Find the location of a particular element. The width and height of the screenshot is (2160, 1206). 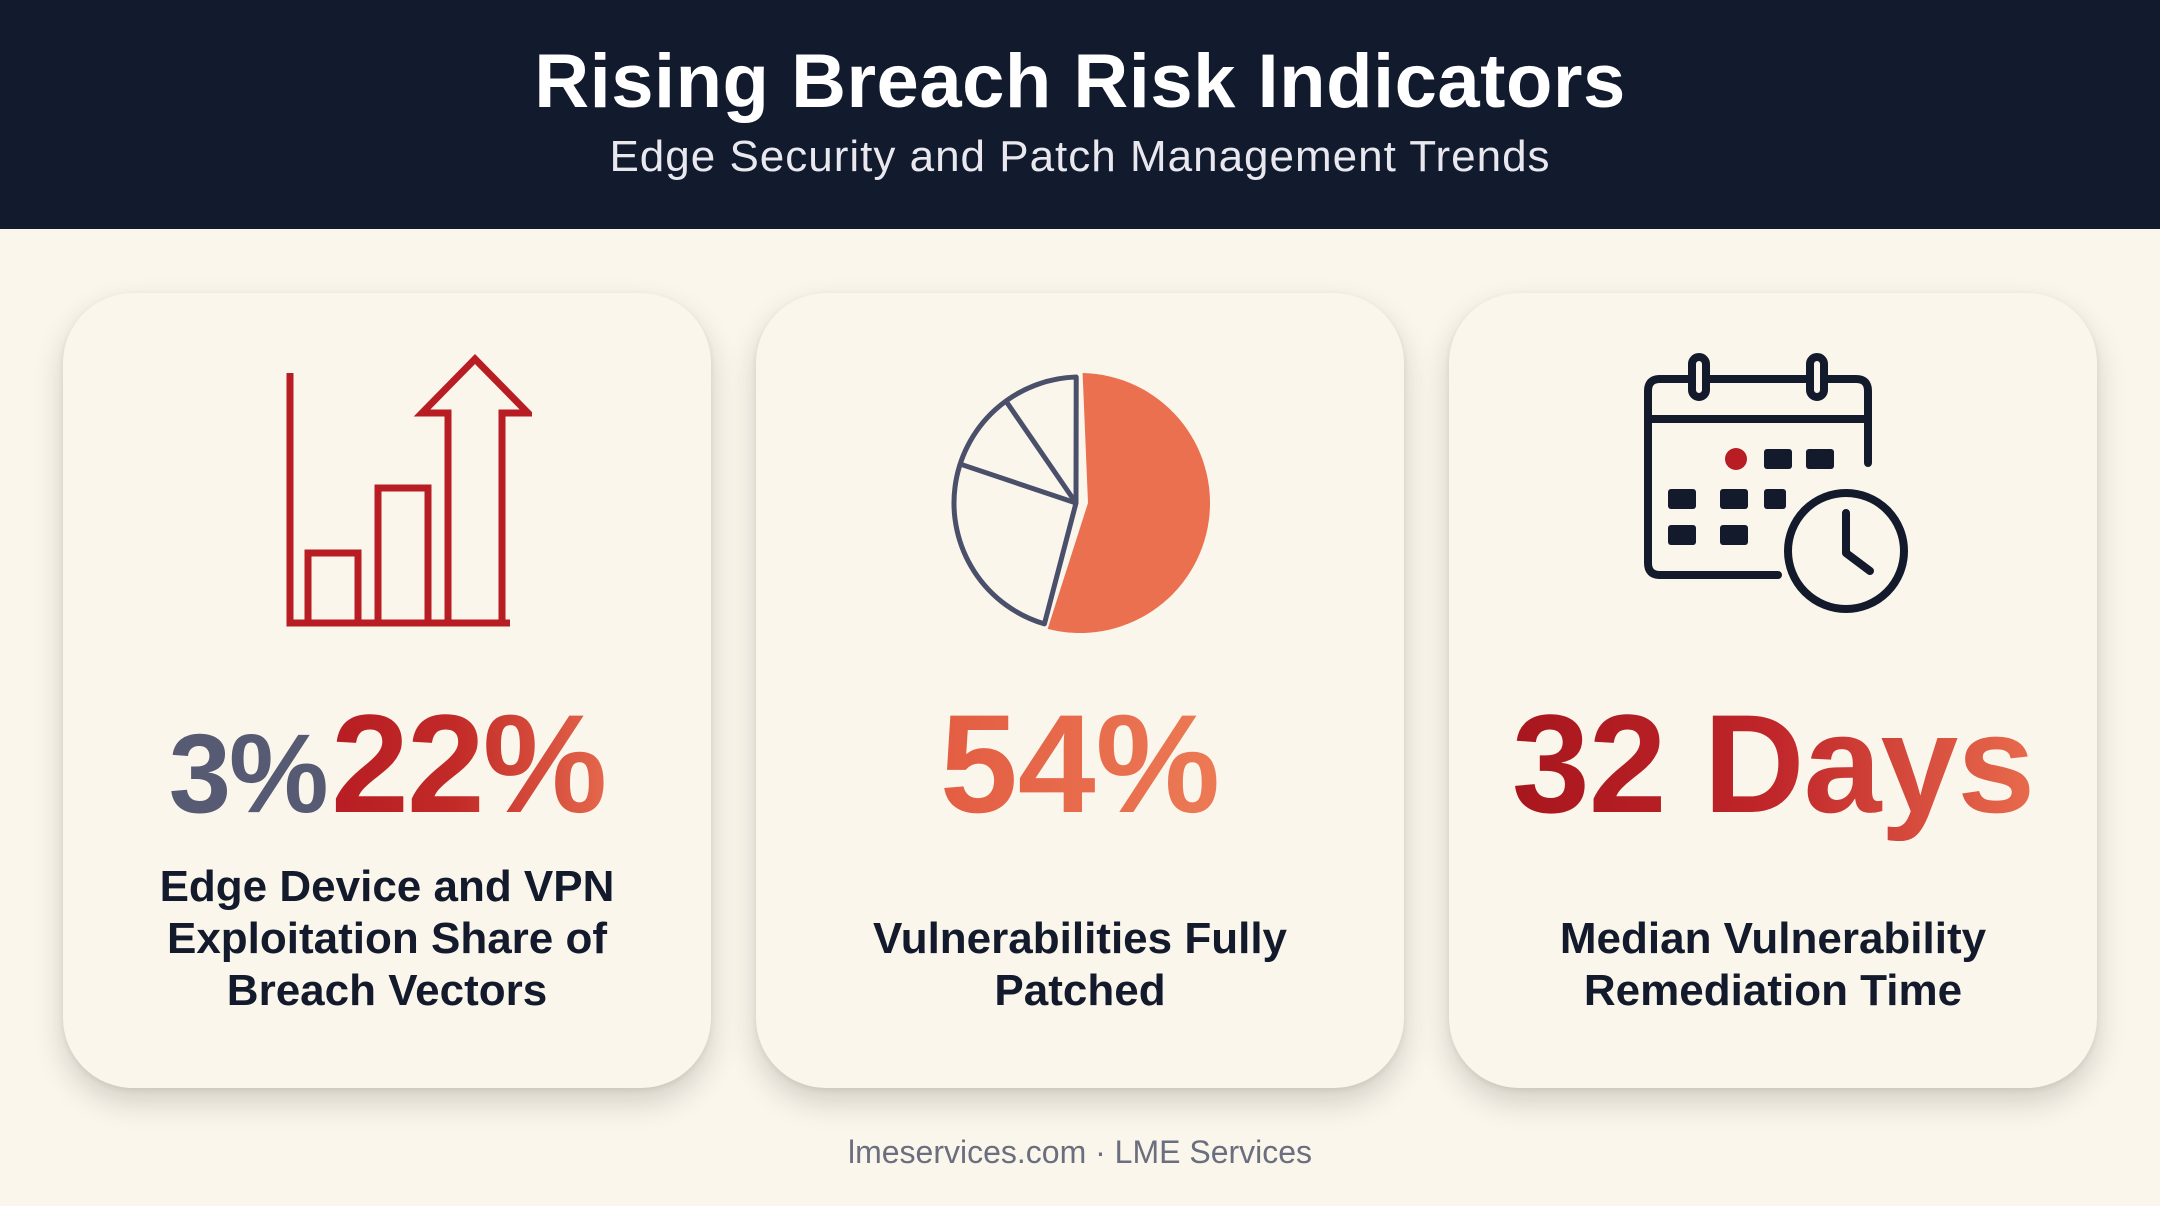

stat-days: 32 Days is located at coordinates (1773, 764).